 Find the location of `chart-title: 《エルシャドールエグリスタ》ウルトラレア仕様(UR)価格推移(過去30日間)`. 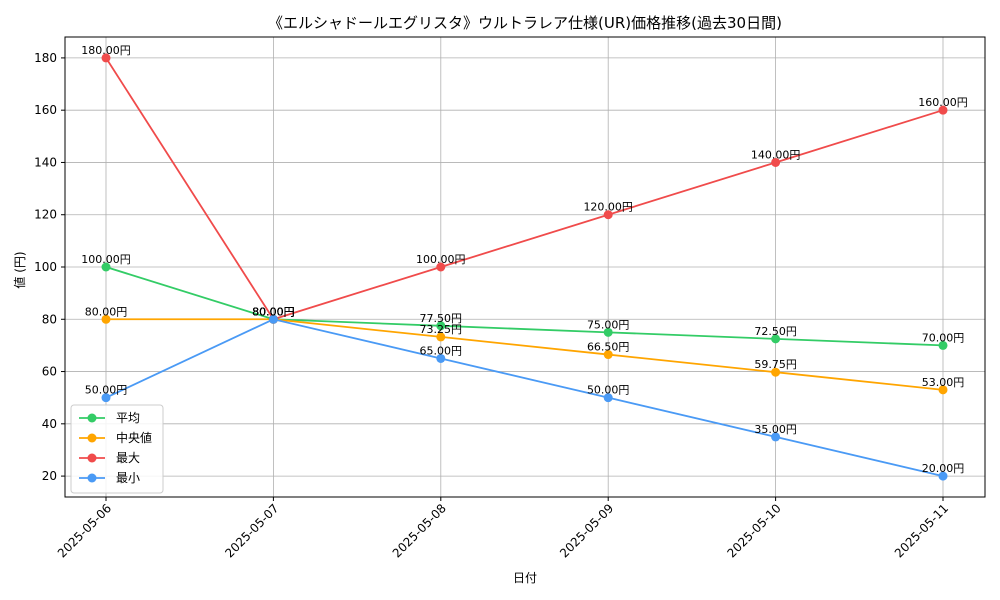

chart-title: 《エルシャドールエグリスタ》ウルトラレア仕様(UR)価格推移(過去30日間) is located at coordinates (525, 23).